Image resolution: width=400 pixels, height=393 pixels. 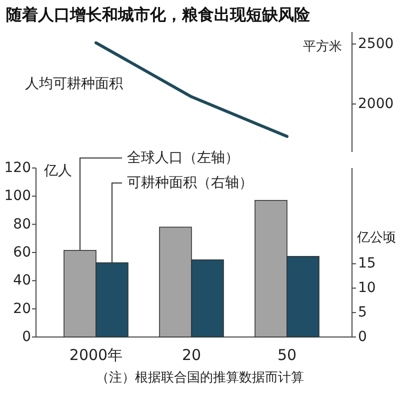 What do you see at coordinates (17, 168) in the screenshot?
I see `y-tick-label: 120` at bounding box center [17, 168].